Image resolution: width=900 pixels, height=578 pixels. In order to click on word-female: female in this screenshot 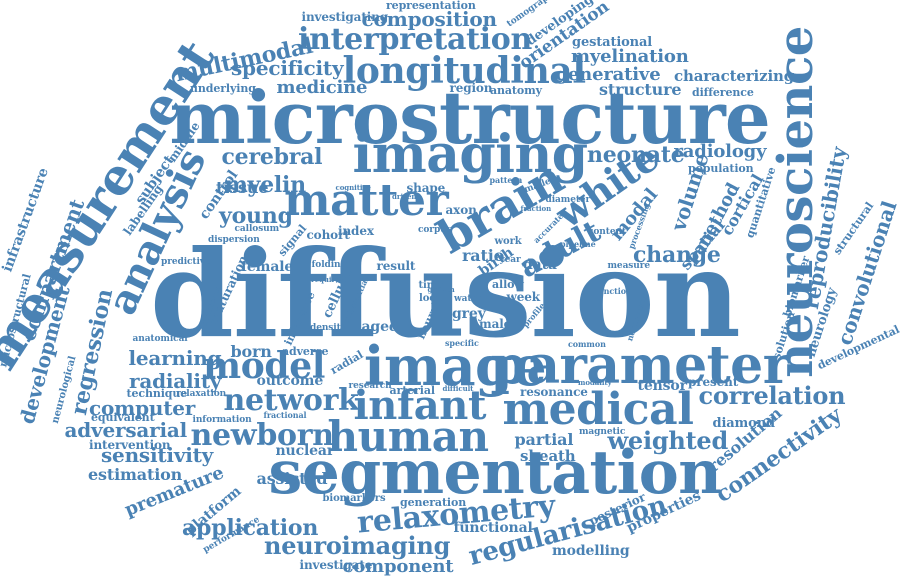, I will do `click(267, 267)`.